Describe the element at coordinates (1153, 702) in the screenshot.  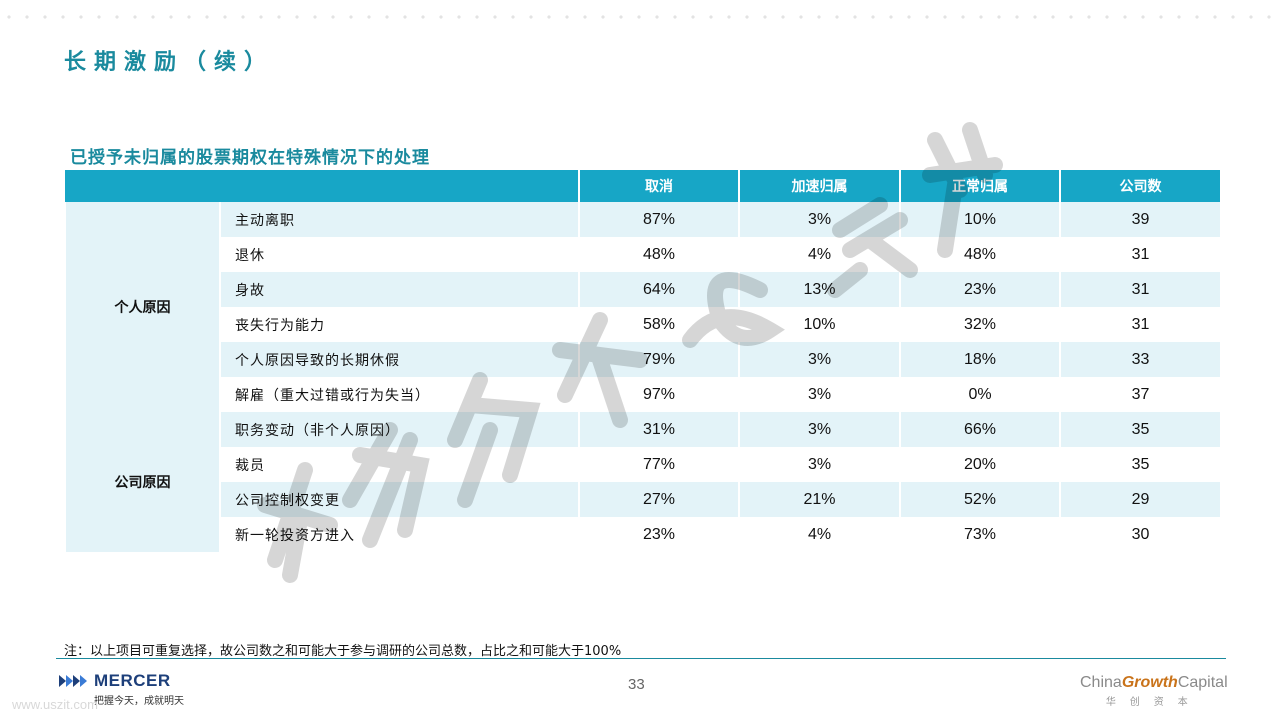
I see `cgc-chinese: 华创资本` at that location.